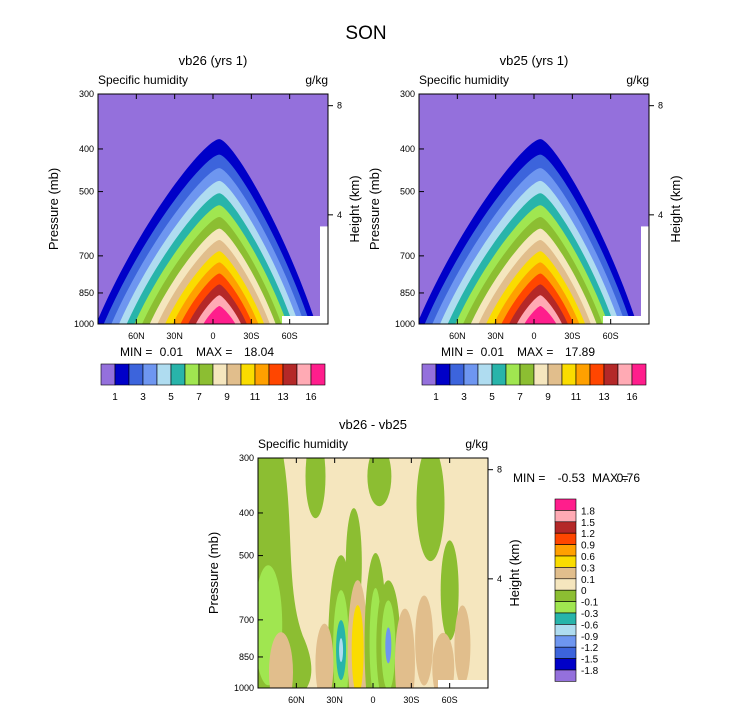  Describe the element at coordinates (259, 352) in the screenshot. I see `max-value: 18.04` at that location.